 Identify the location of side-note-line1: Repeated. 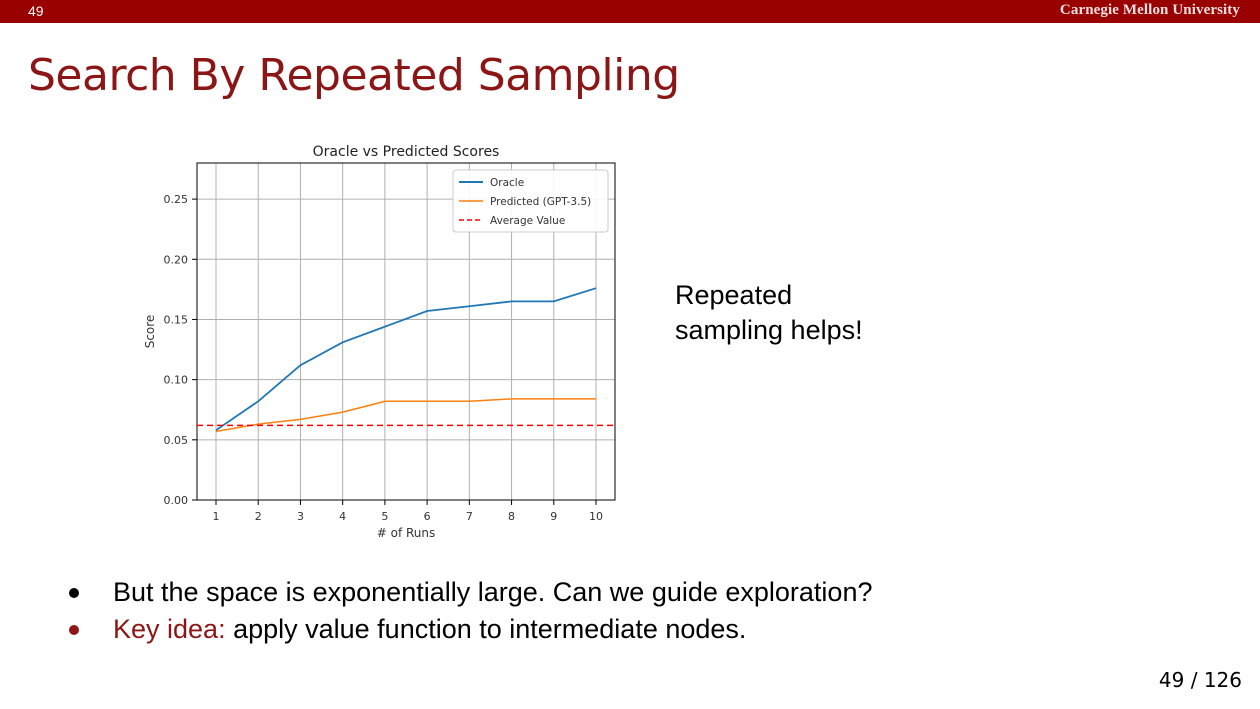
(734, 295).